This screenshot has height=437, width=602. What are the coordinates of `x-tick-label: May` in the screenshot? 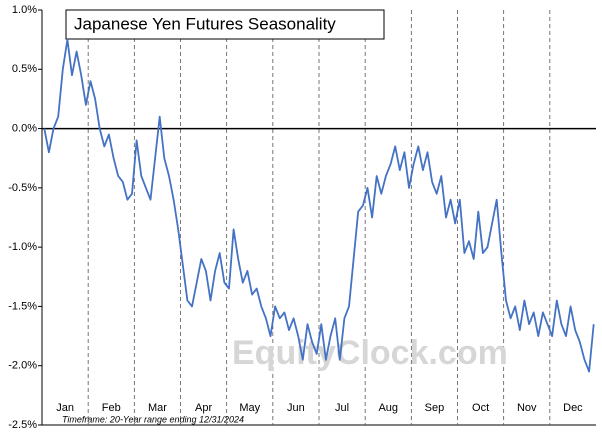 It's located at (249, 408).